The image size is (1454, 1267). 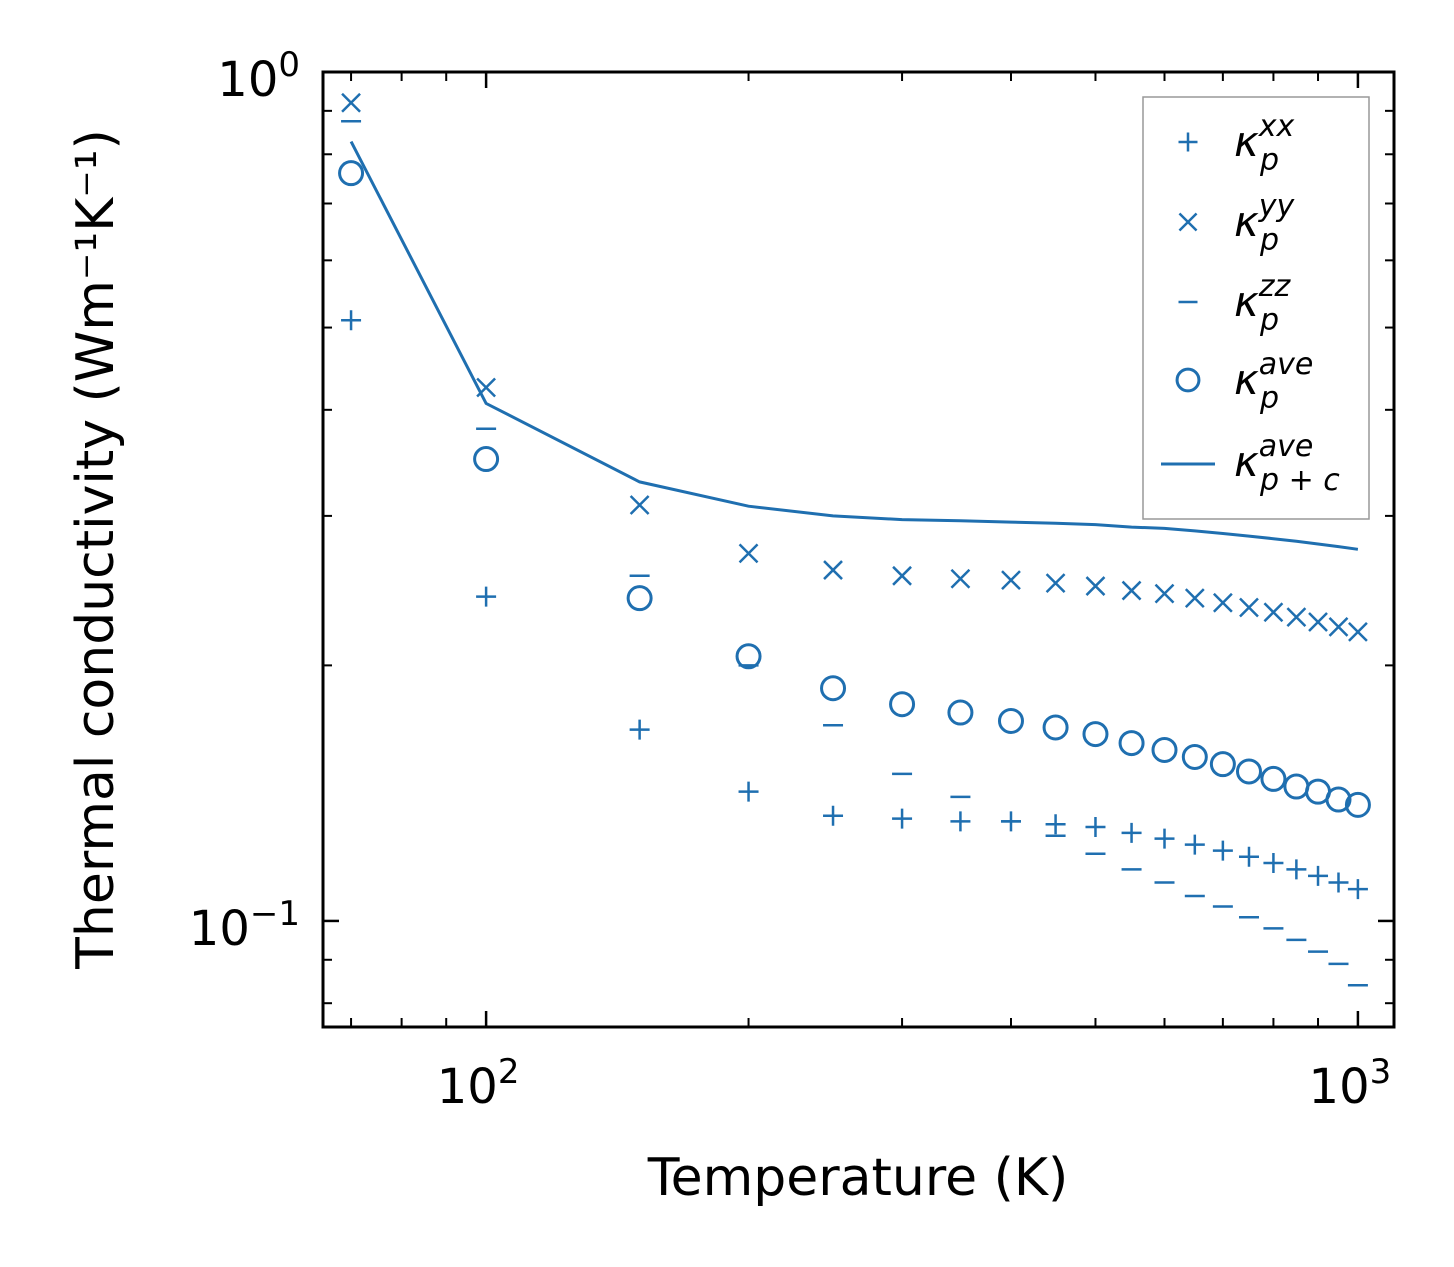 What do you see at coordinates (1263, 303) in the screenshot?
I see `legend-label-kappa-p-zz: κzz p` at bounding box center [1263, 303].